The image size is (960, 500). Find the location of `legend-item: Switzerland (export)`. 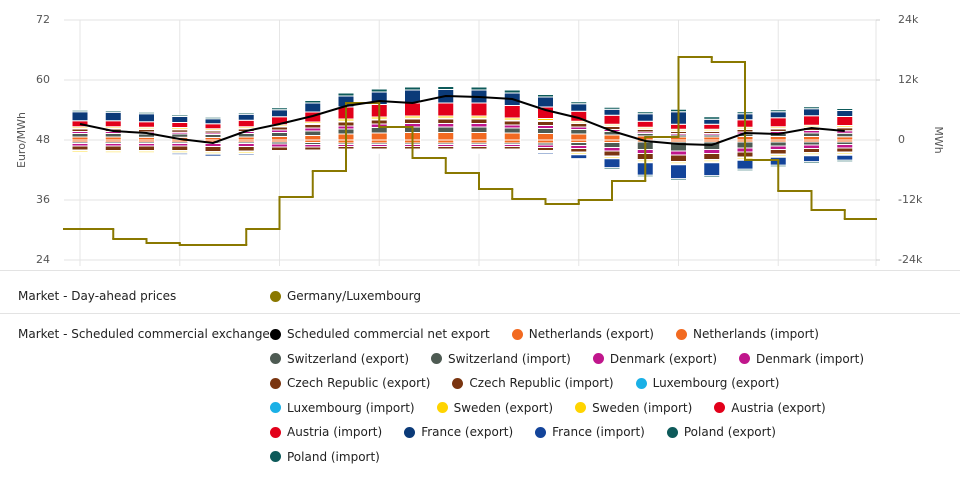

legend-item: Switzerland (export) is located at coordinates (339, 359).